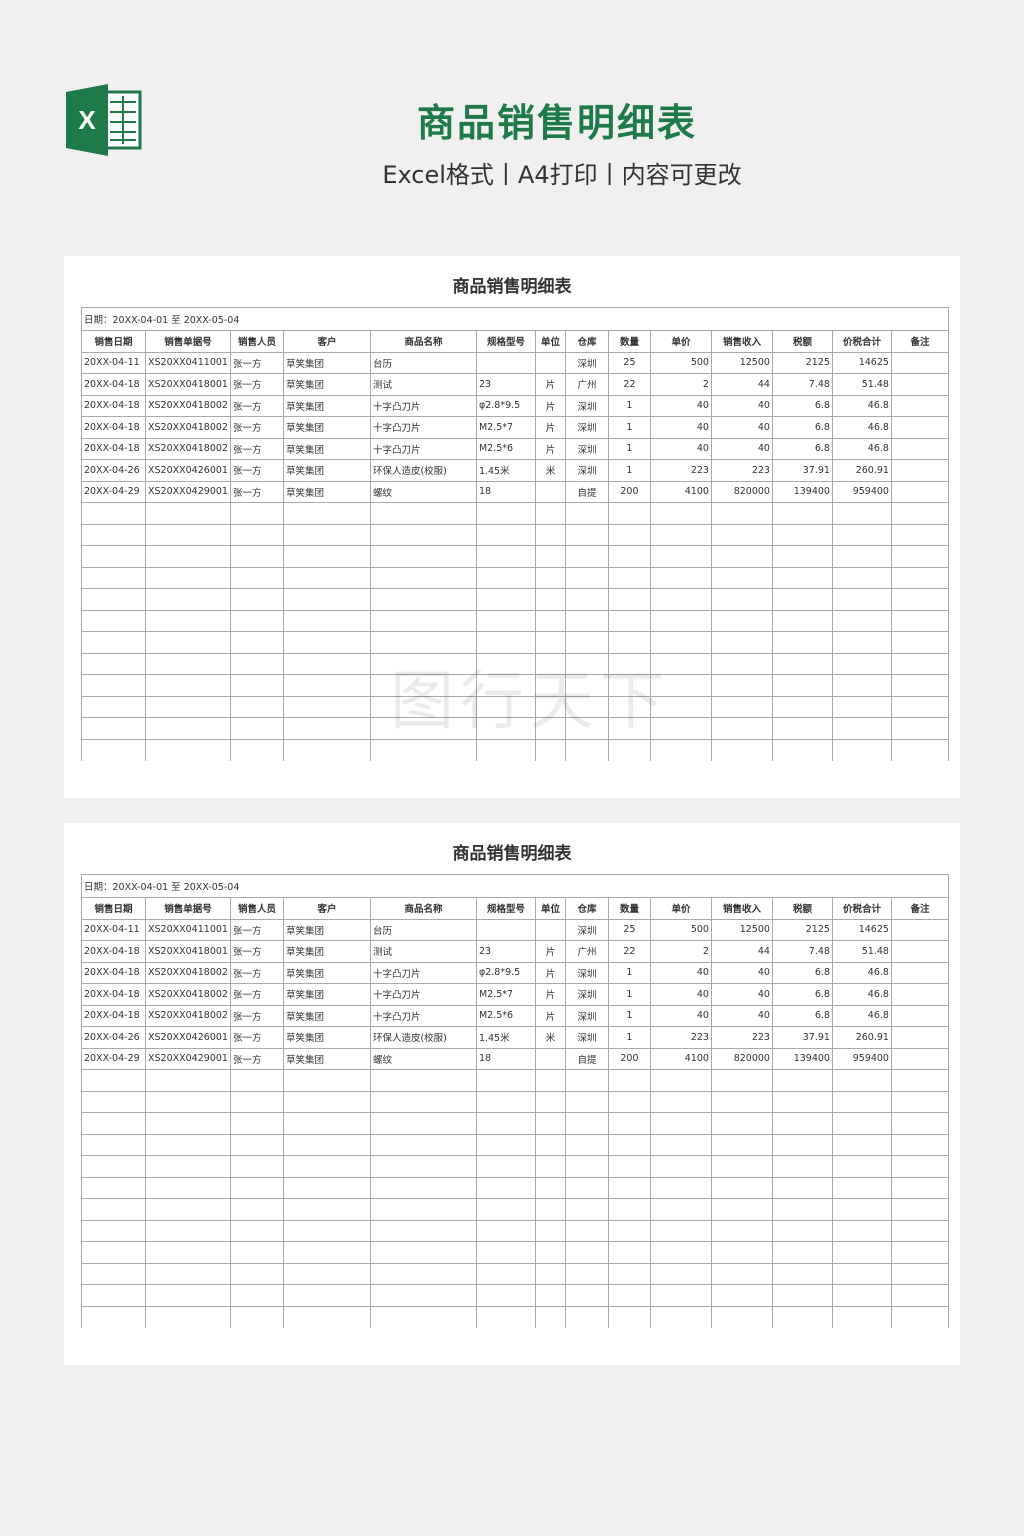 Image resolution: width=1024 pixels, height=1536 pixels. What do you see at coordinates (505, 972) in the screenshot?
I see `cell: φ2.8*9.5` at bounding box center [505, 972].